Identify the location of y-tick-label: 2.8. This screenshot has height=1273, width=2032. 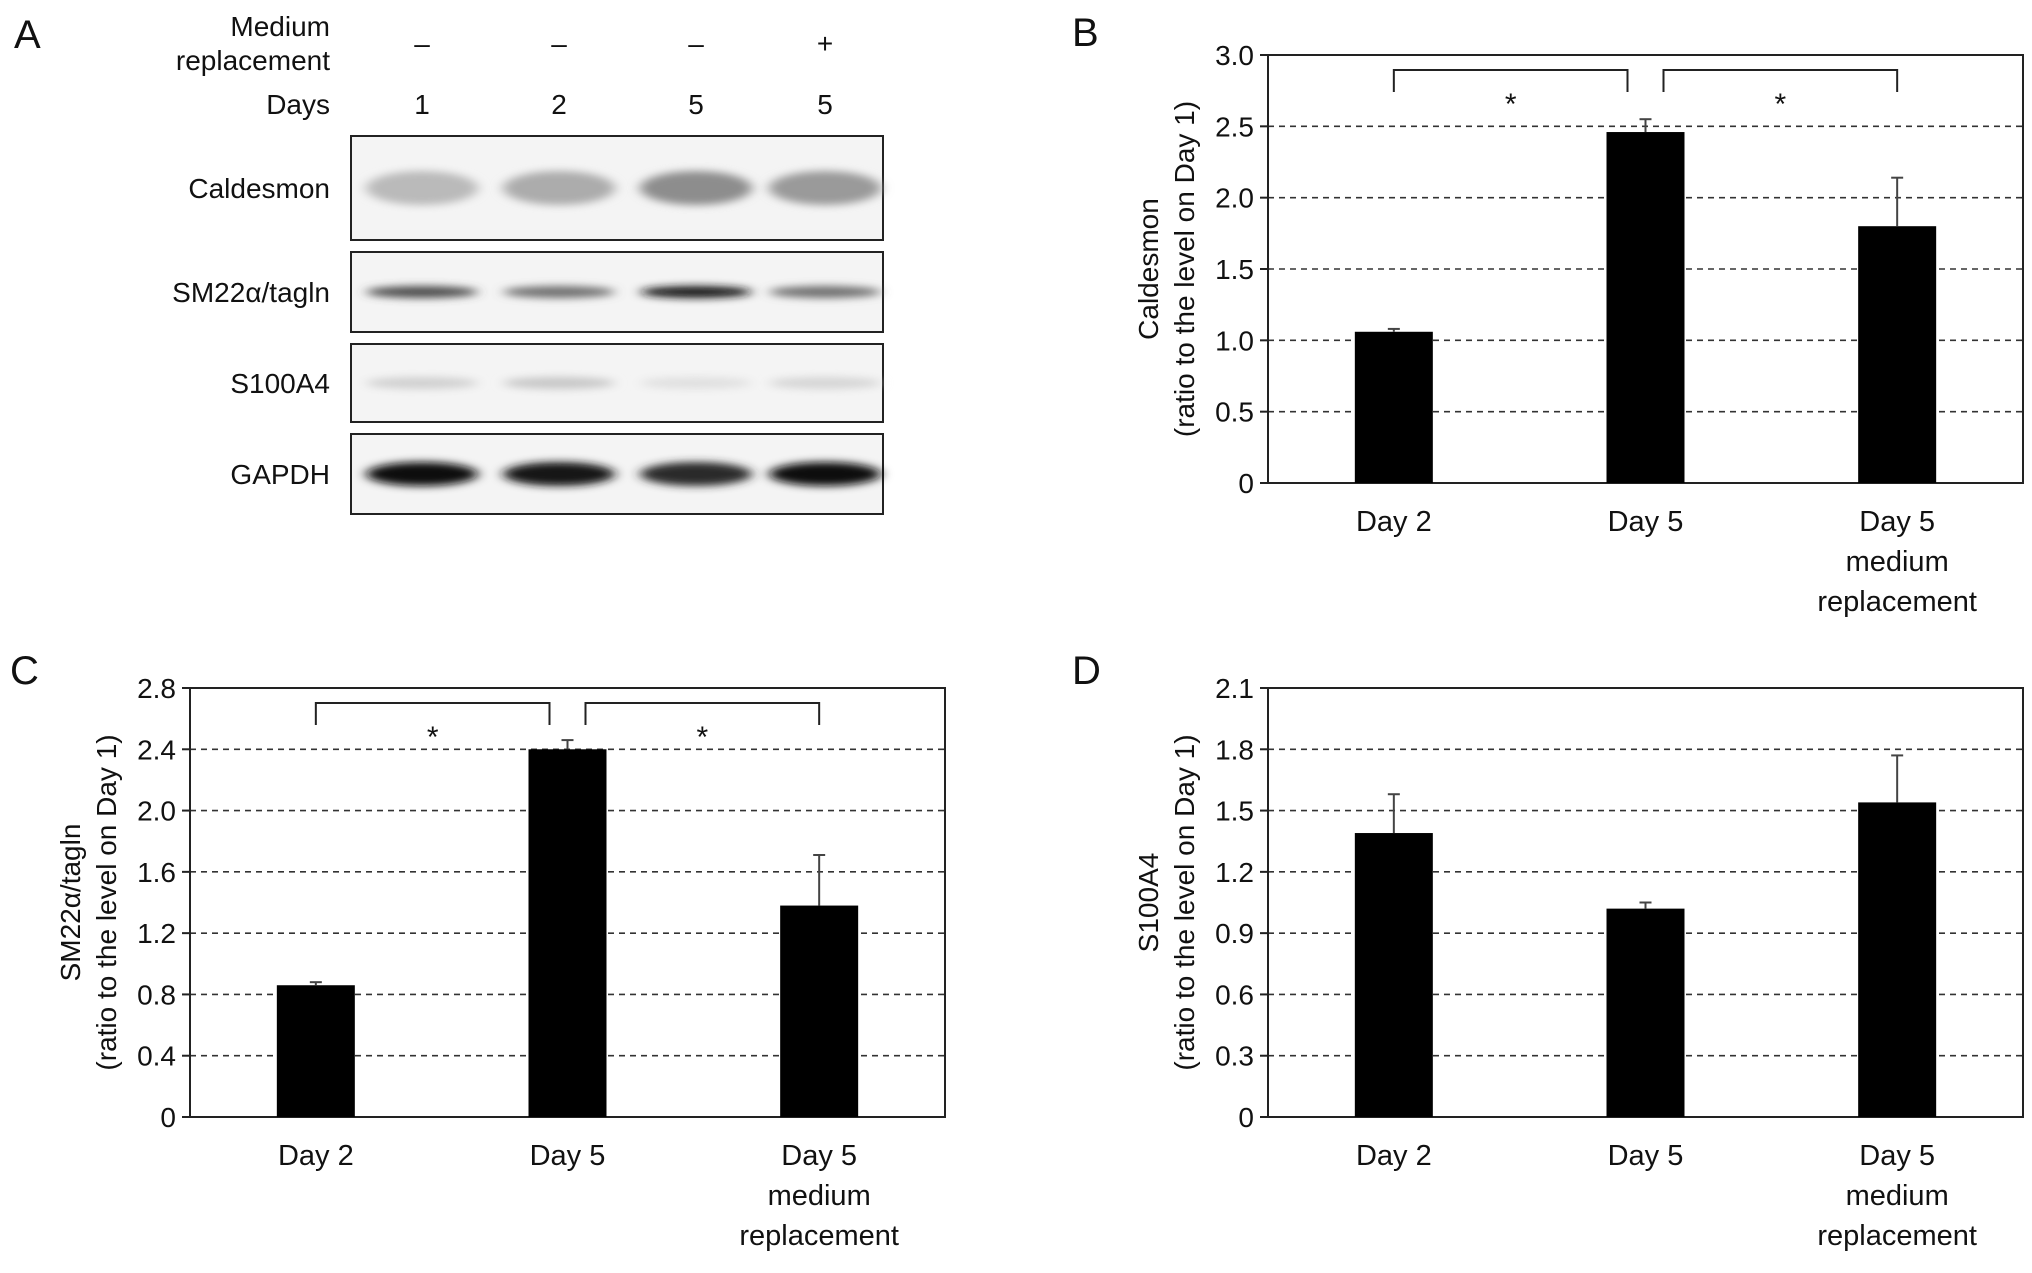
(156, 688).